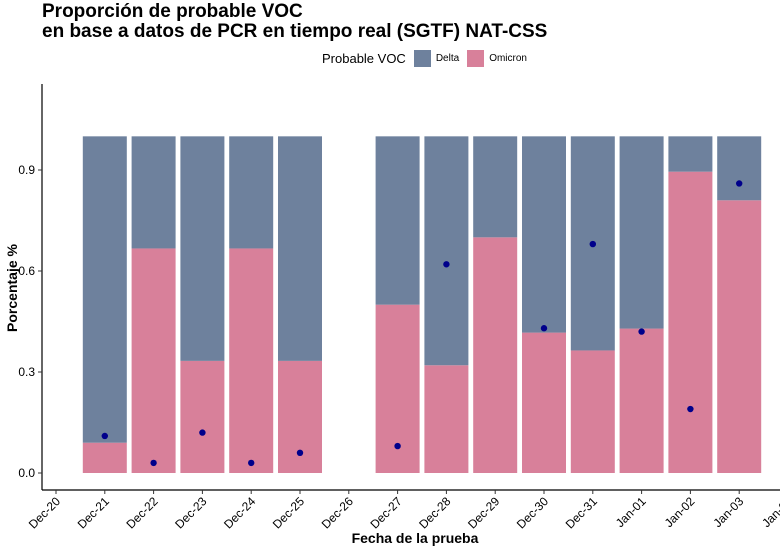 This screenshot has width=780, height=551. I want to click on chart-title-line1: Proporción de probable VOC, so click(172, 11).